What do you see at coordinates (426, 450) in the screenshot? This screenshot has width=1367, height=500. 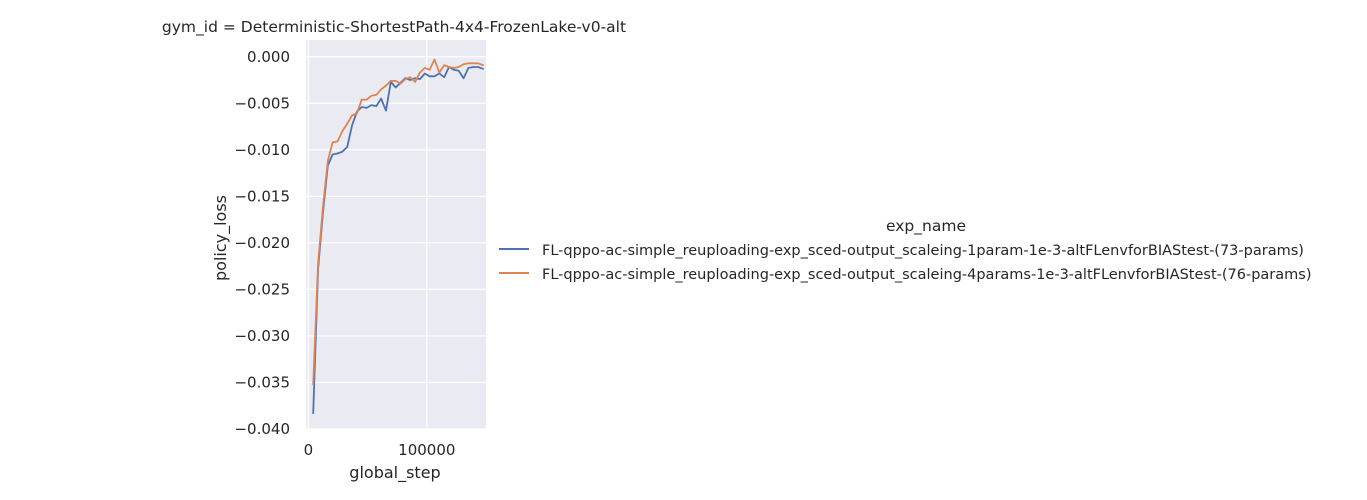 I see `x-tick-label: 100000` at bounding box center [426, 450].